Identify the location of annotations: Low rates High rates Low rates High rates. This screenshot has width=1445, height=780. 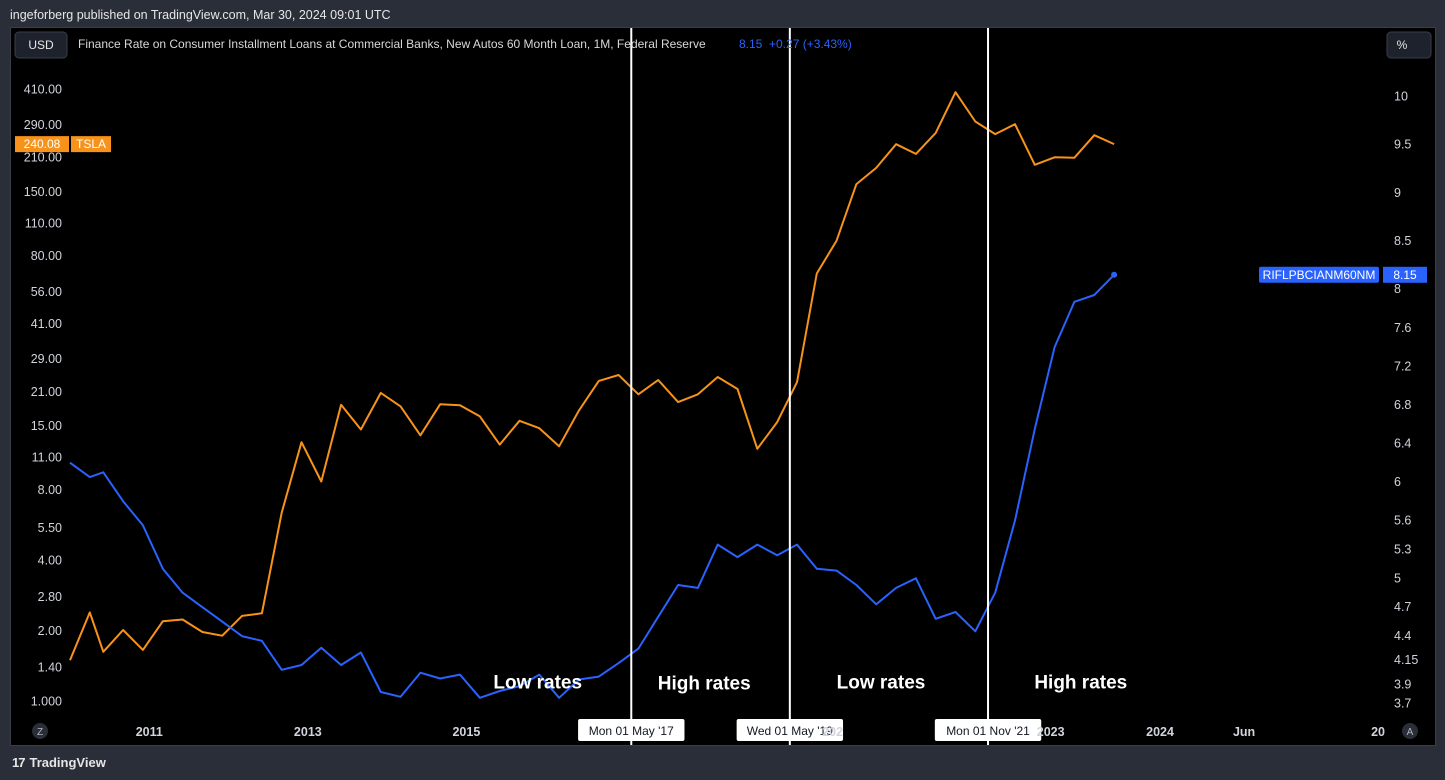
(810, 683).